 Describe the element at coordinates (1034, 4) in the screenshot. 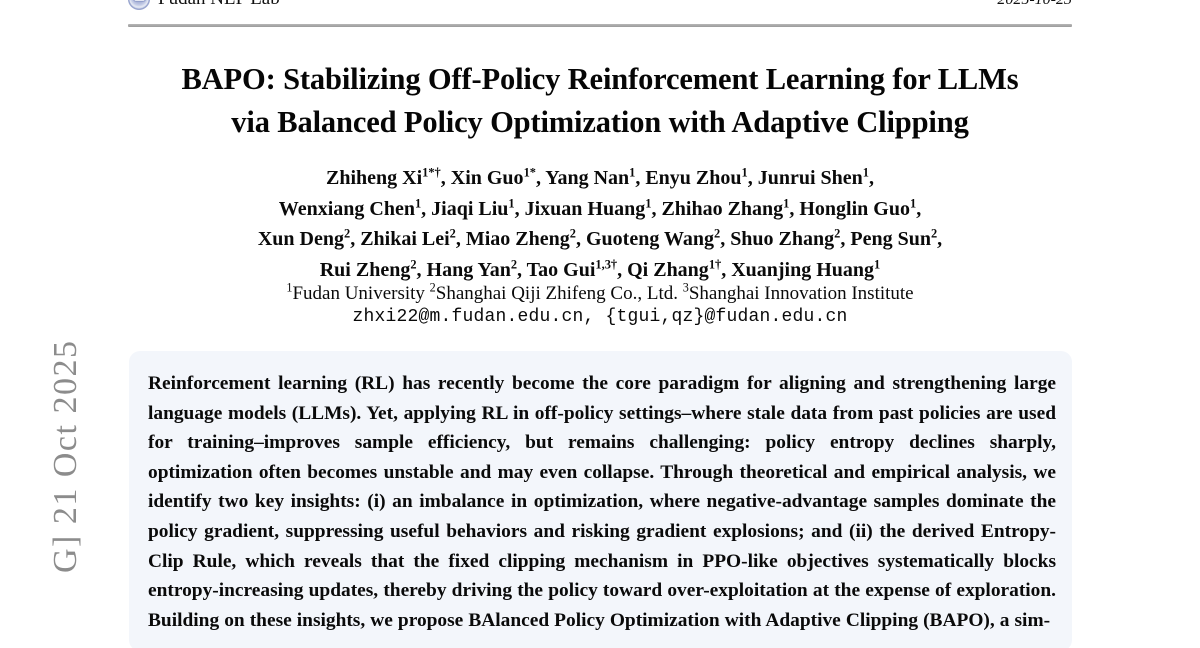

I see `header-date: 2025-10-23` at that location.